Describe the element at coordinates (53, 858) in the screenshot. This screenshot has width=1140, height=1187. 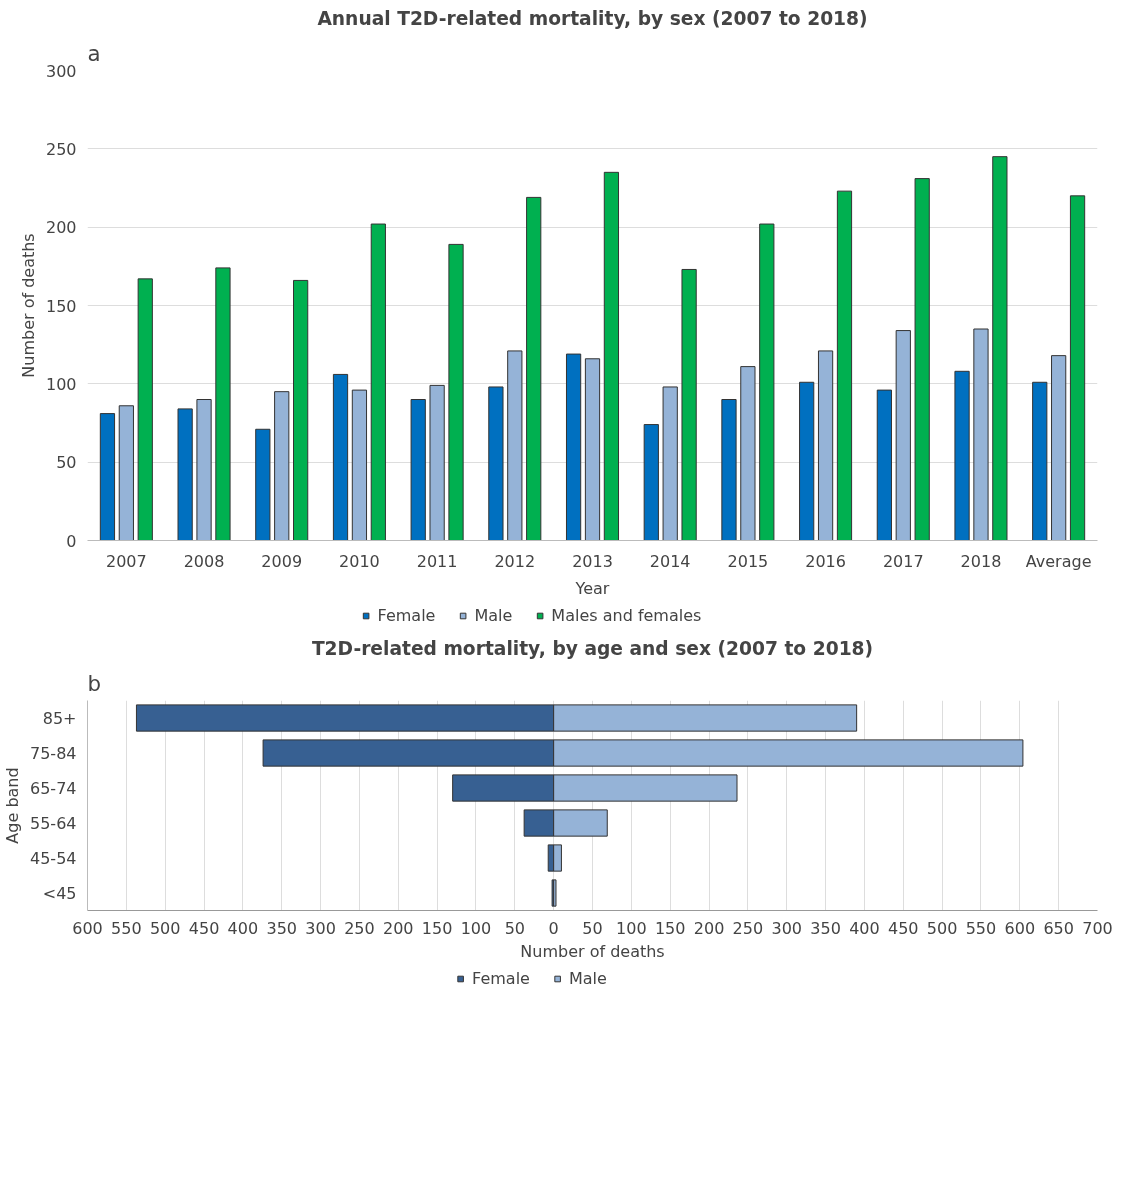
I see `y-tick-label: 45-54` at that location.